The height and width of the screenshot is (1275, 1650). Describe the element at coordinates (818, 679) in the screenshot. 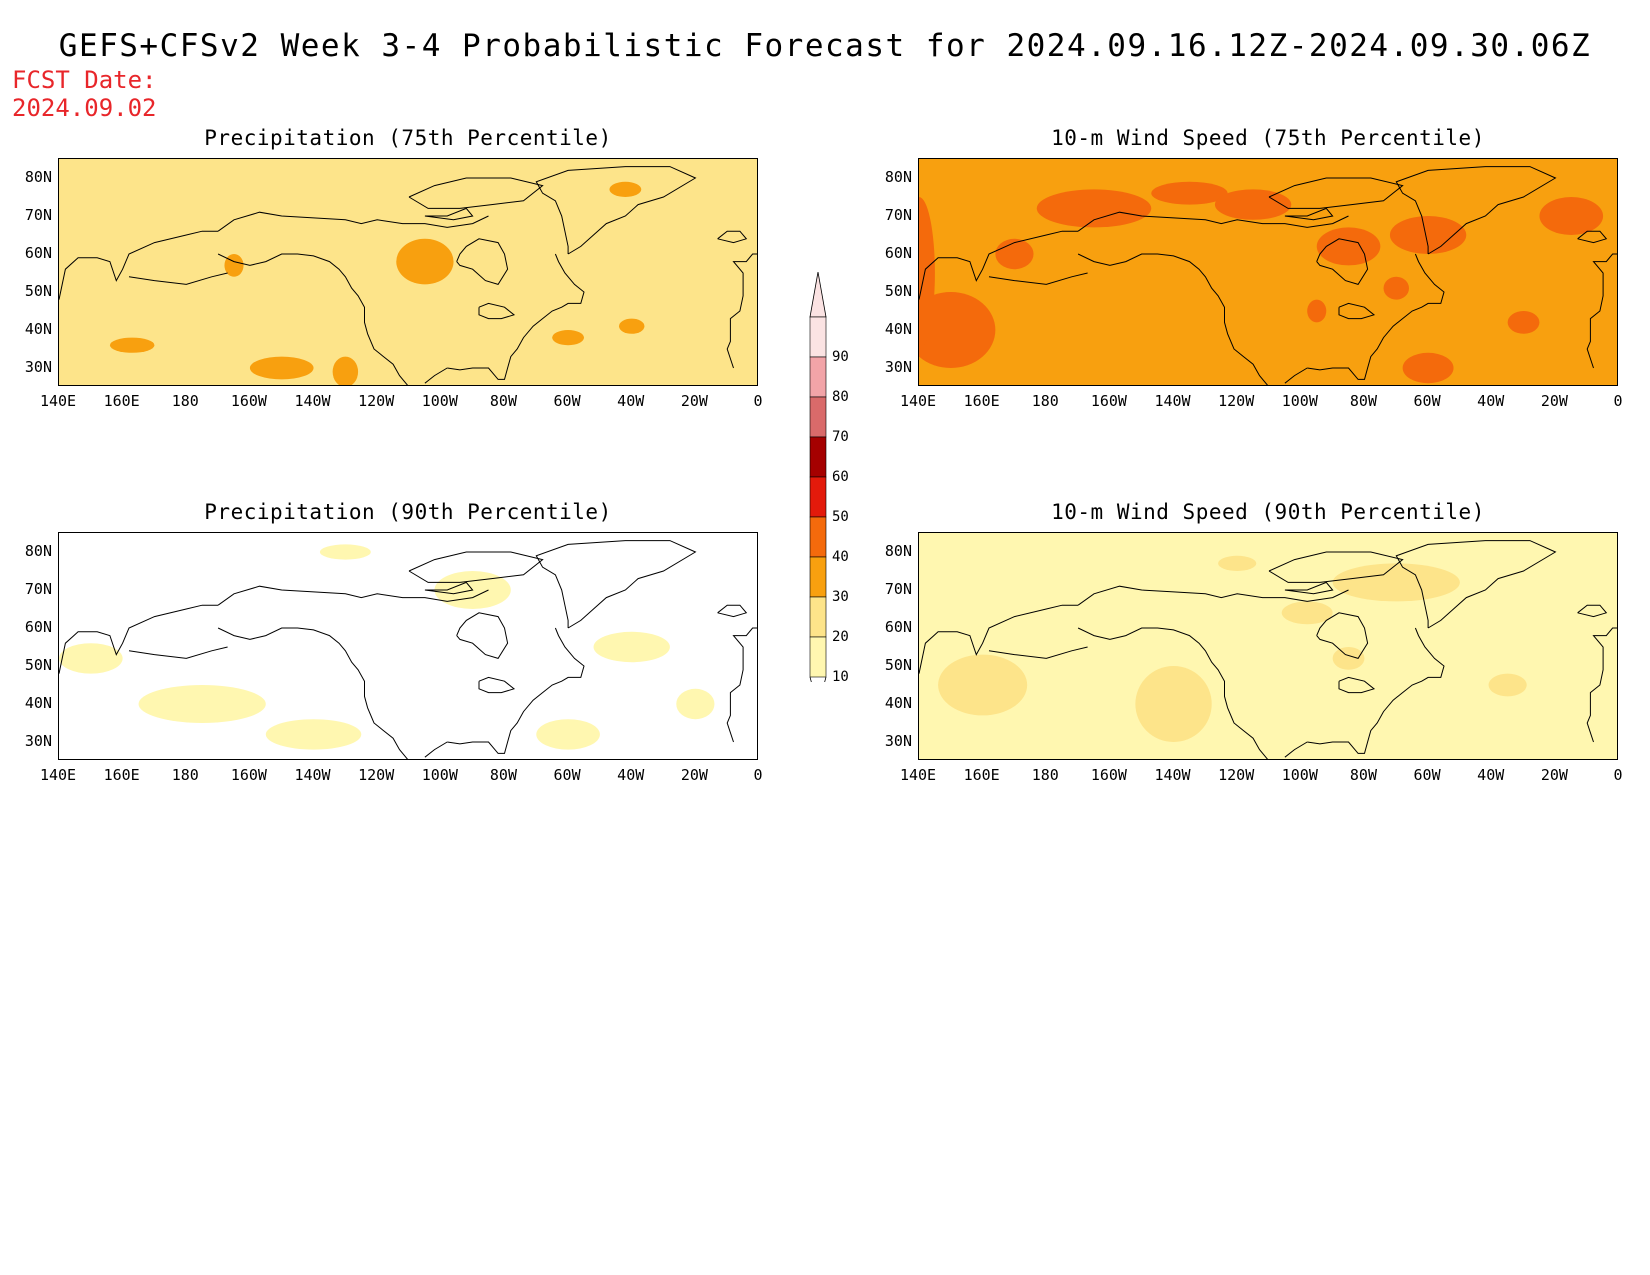

I see `colorbar-bottom-arrow` at that location.